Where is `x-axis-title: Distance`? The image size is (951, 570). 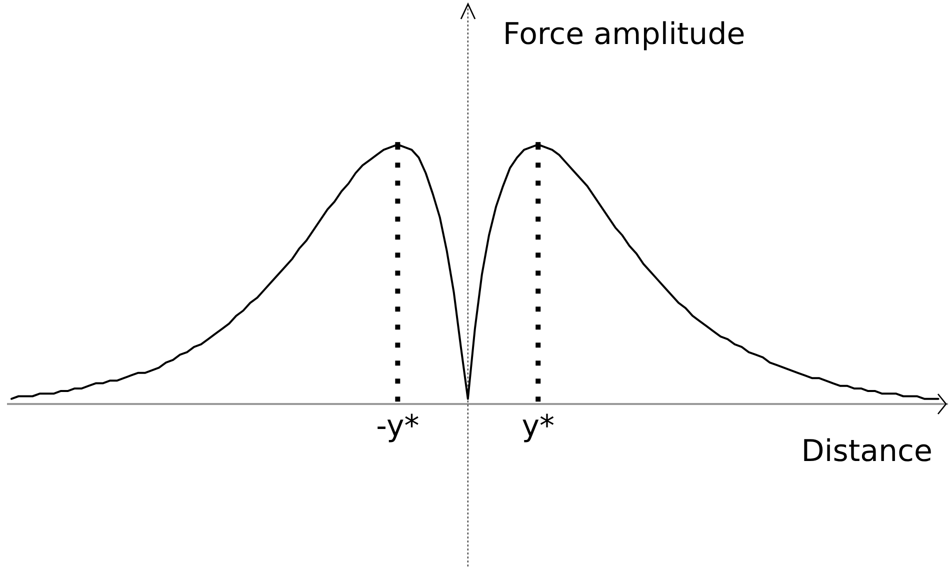 x-axis-title: Distance is located at coordinates (866, 452).